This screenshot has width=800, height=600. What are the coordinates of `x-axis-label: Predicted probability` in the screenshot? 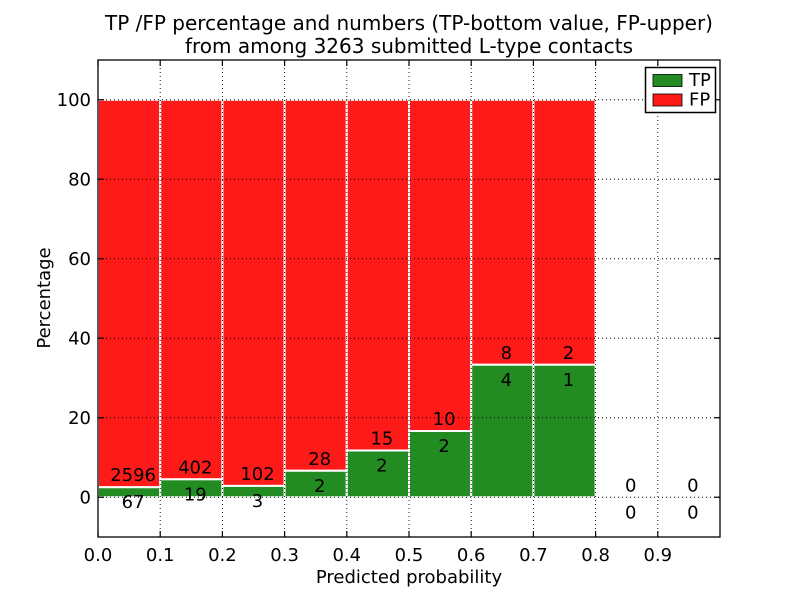 It's located at (409, 577).